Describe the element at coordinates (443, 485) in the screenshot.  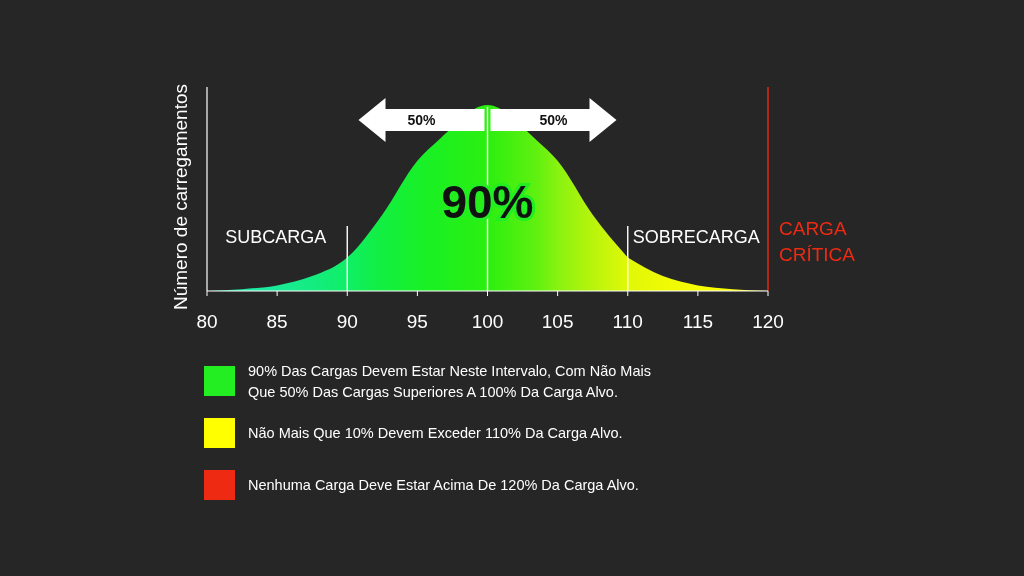
I see `text: Nenhuma Carga Deve Estar Acima De 120% Da Carga Alvo.` at that location.